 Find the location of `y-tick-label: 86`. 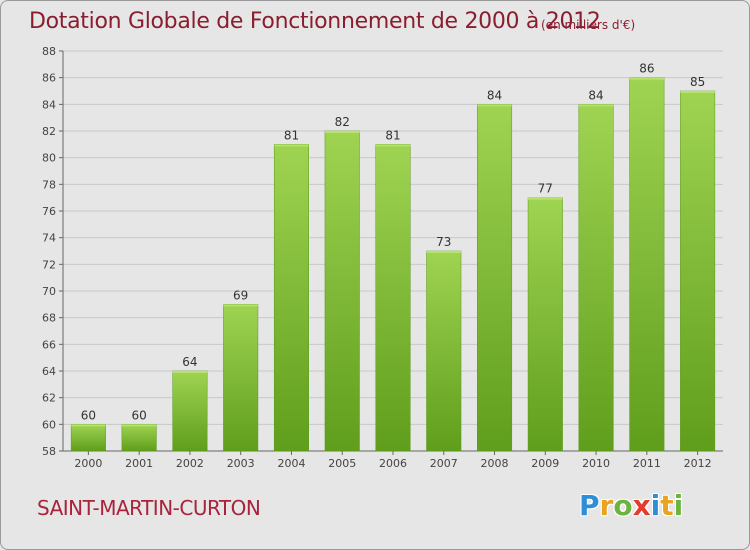

y-tick-label: 86 is located at coordinates (49, 78).